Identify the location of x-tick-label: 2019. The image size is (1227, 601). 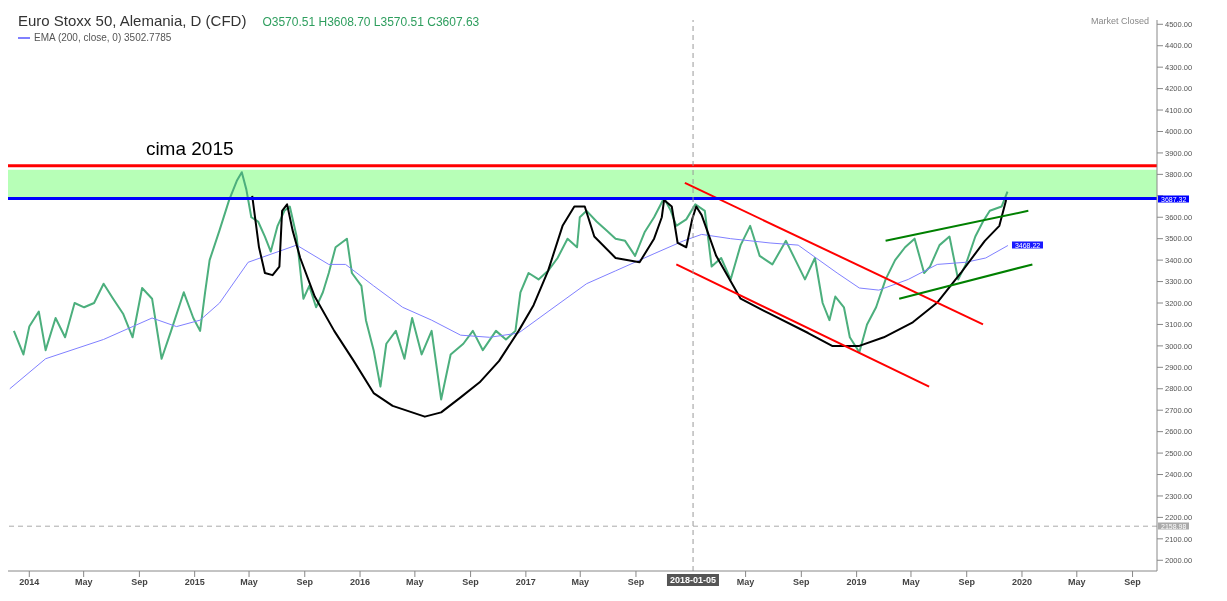
(856, 582).